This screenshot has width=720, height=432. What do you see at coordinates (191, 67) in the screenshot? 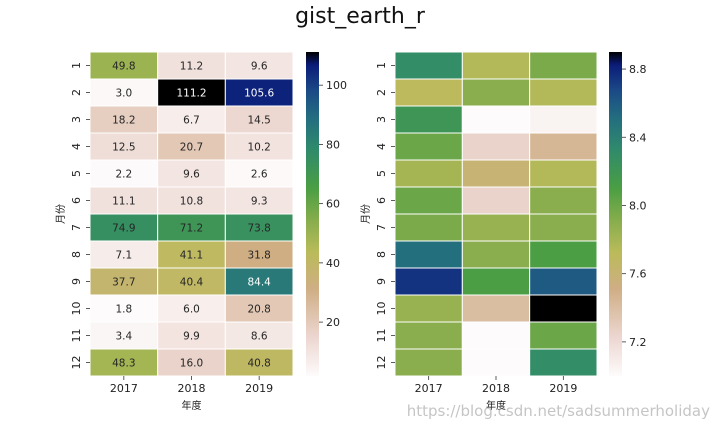
I see `cell-value-label: 11.2` at bounding box center [191, 67].